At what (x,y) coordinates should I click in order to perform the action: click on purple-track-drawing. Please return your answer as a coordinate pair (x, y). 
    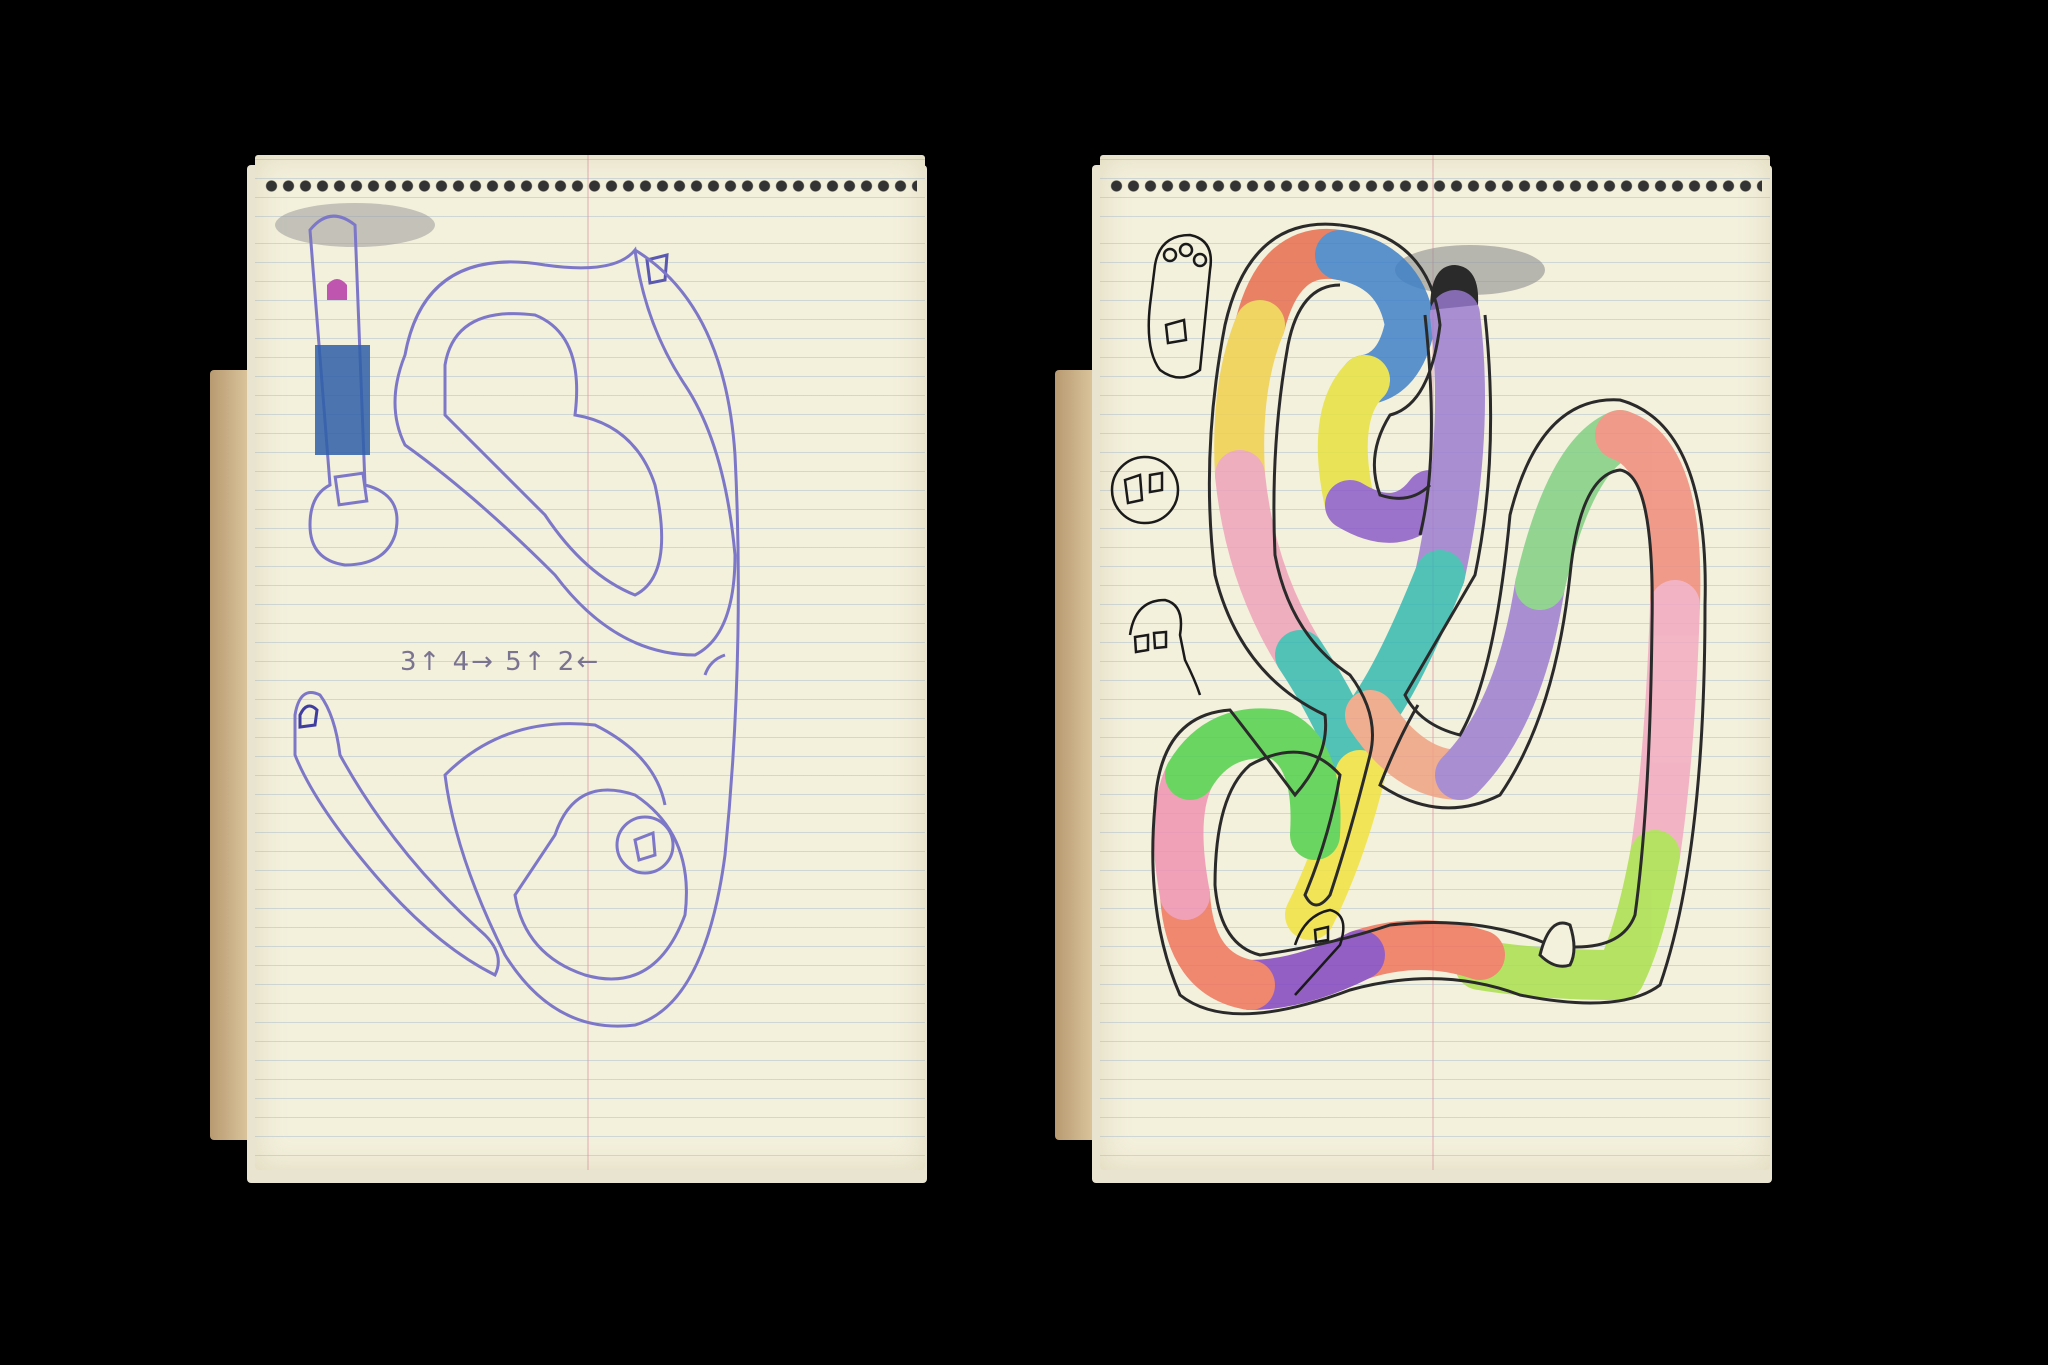
    Looking at the image, I should click on (507, 615).